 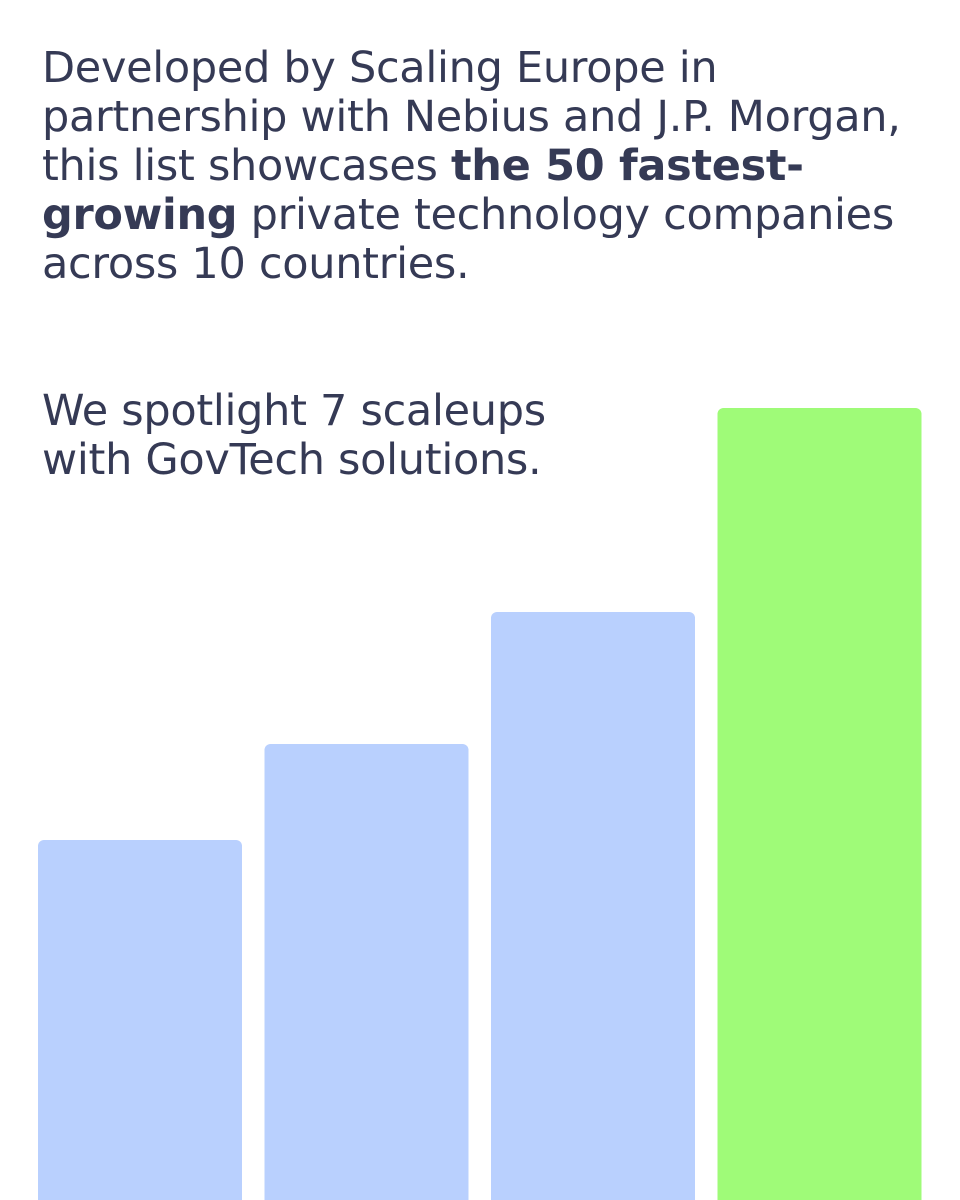 I want to click on spotlight-line-1: We spotlight 7 scaleups, so click(x=294, y=411).